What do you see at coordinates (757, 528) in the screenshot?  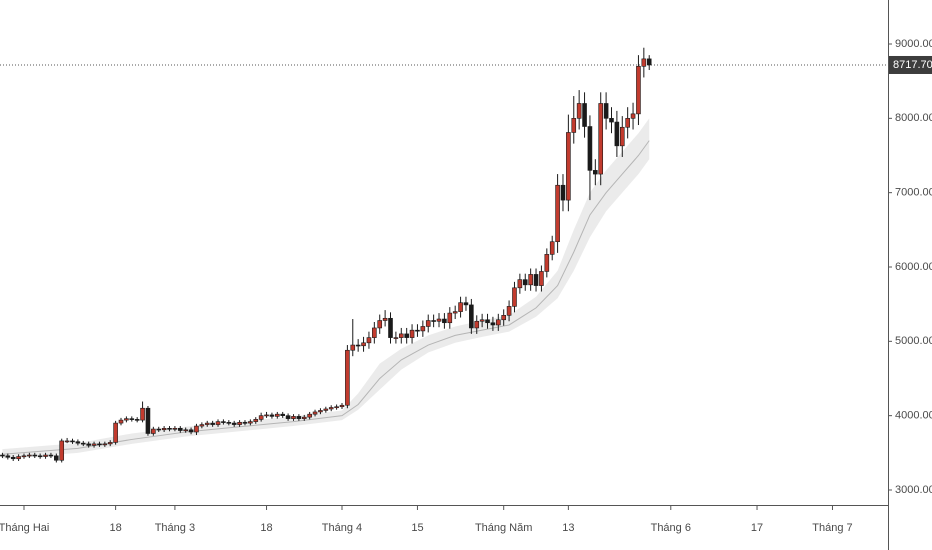 I see `x-tick-label: 17` at bounding box center [757, 528].